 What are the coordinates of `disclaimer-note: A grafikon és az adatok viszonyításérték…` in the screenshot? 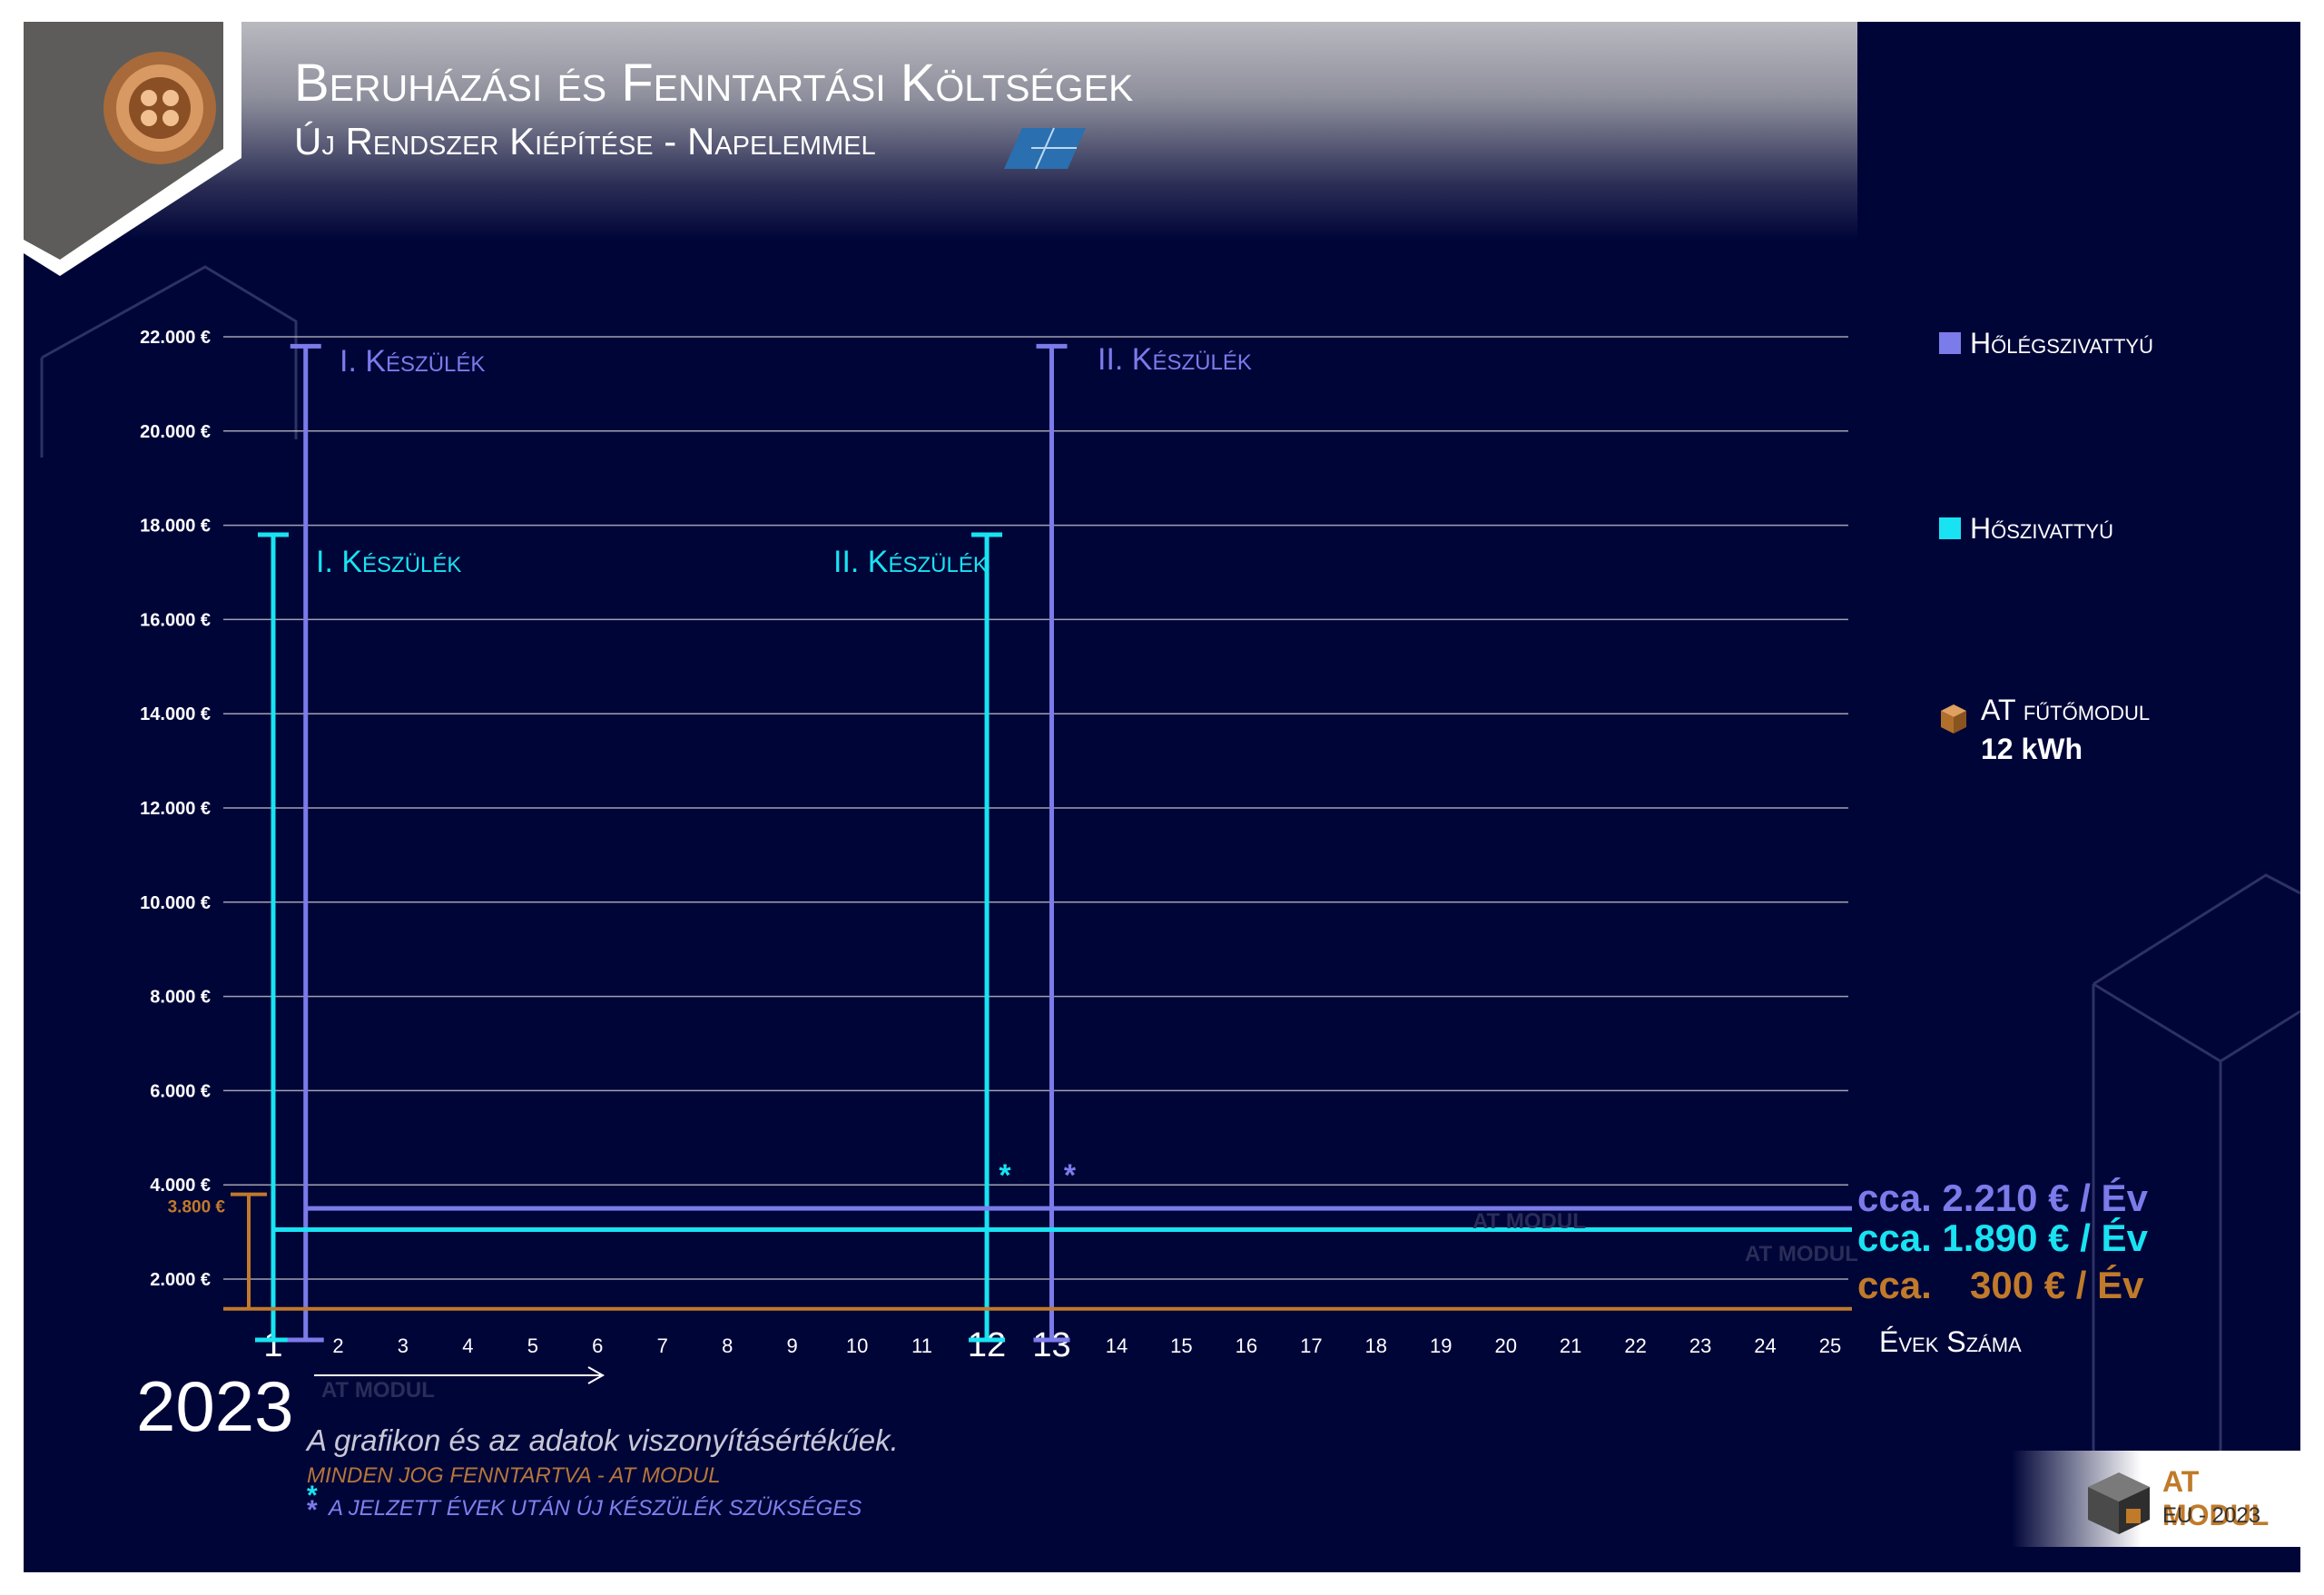 It's located at (603, 1440).